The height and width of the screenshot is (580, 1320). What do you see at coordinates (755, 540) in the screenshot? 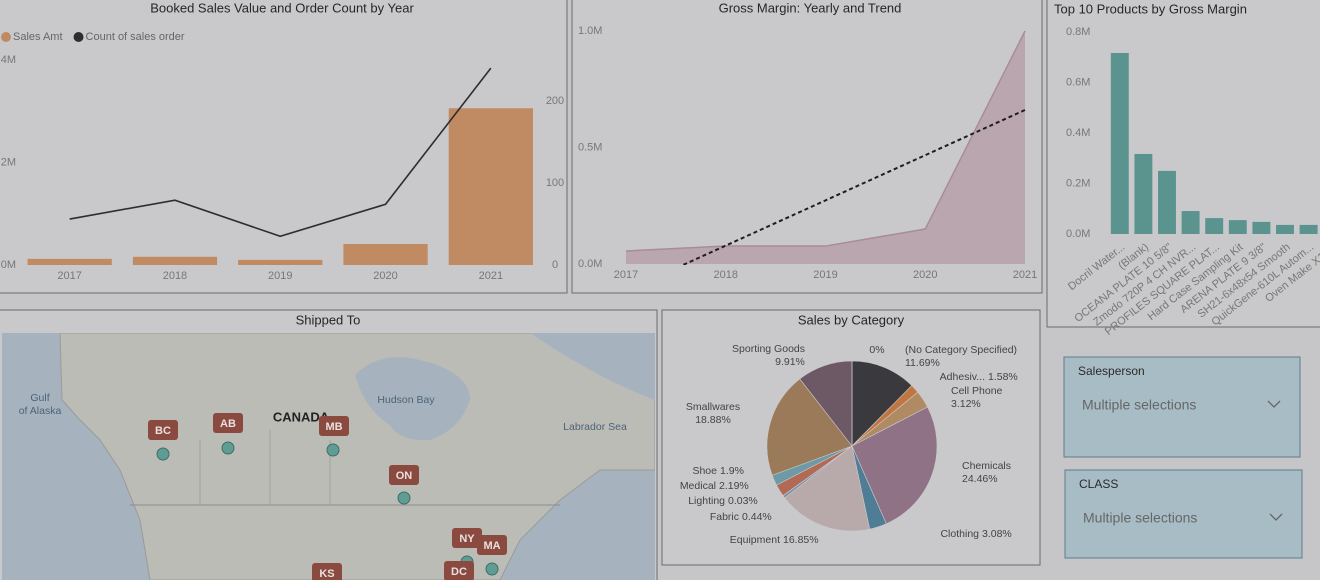
I see `pie-label: Equipment` at bounding box center [755, 540].